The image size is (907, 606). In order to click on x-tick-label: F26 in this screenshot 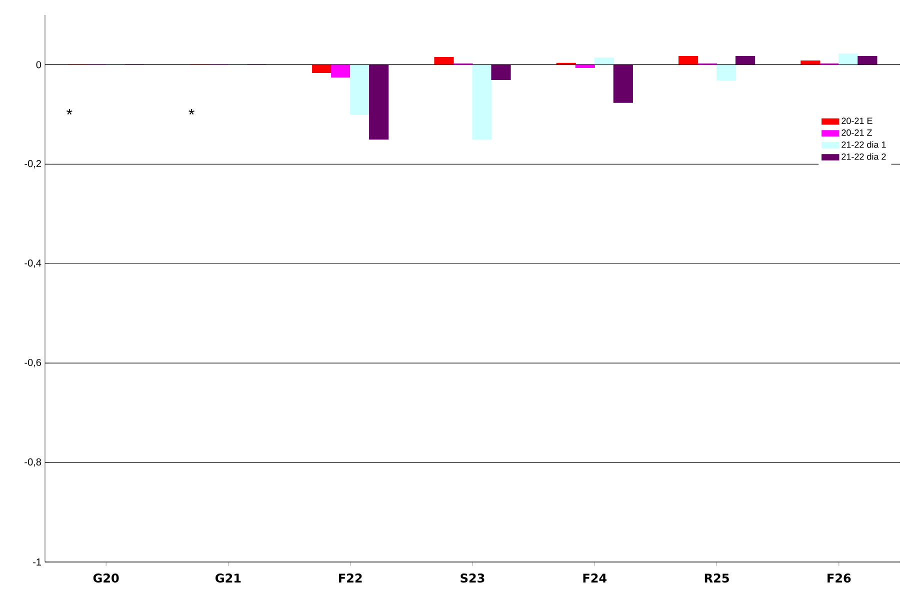, I will do `click(839, 578)`.